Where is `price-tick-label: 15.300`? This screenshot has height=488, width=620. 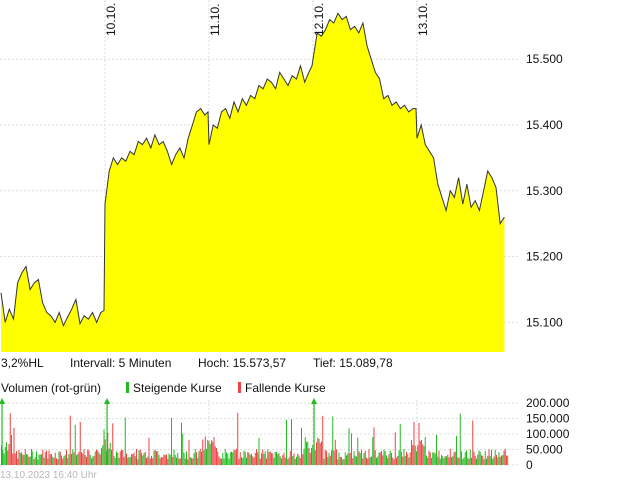 price-tick-label: 15.300 is located at coordinates (544, 191).